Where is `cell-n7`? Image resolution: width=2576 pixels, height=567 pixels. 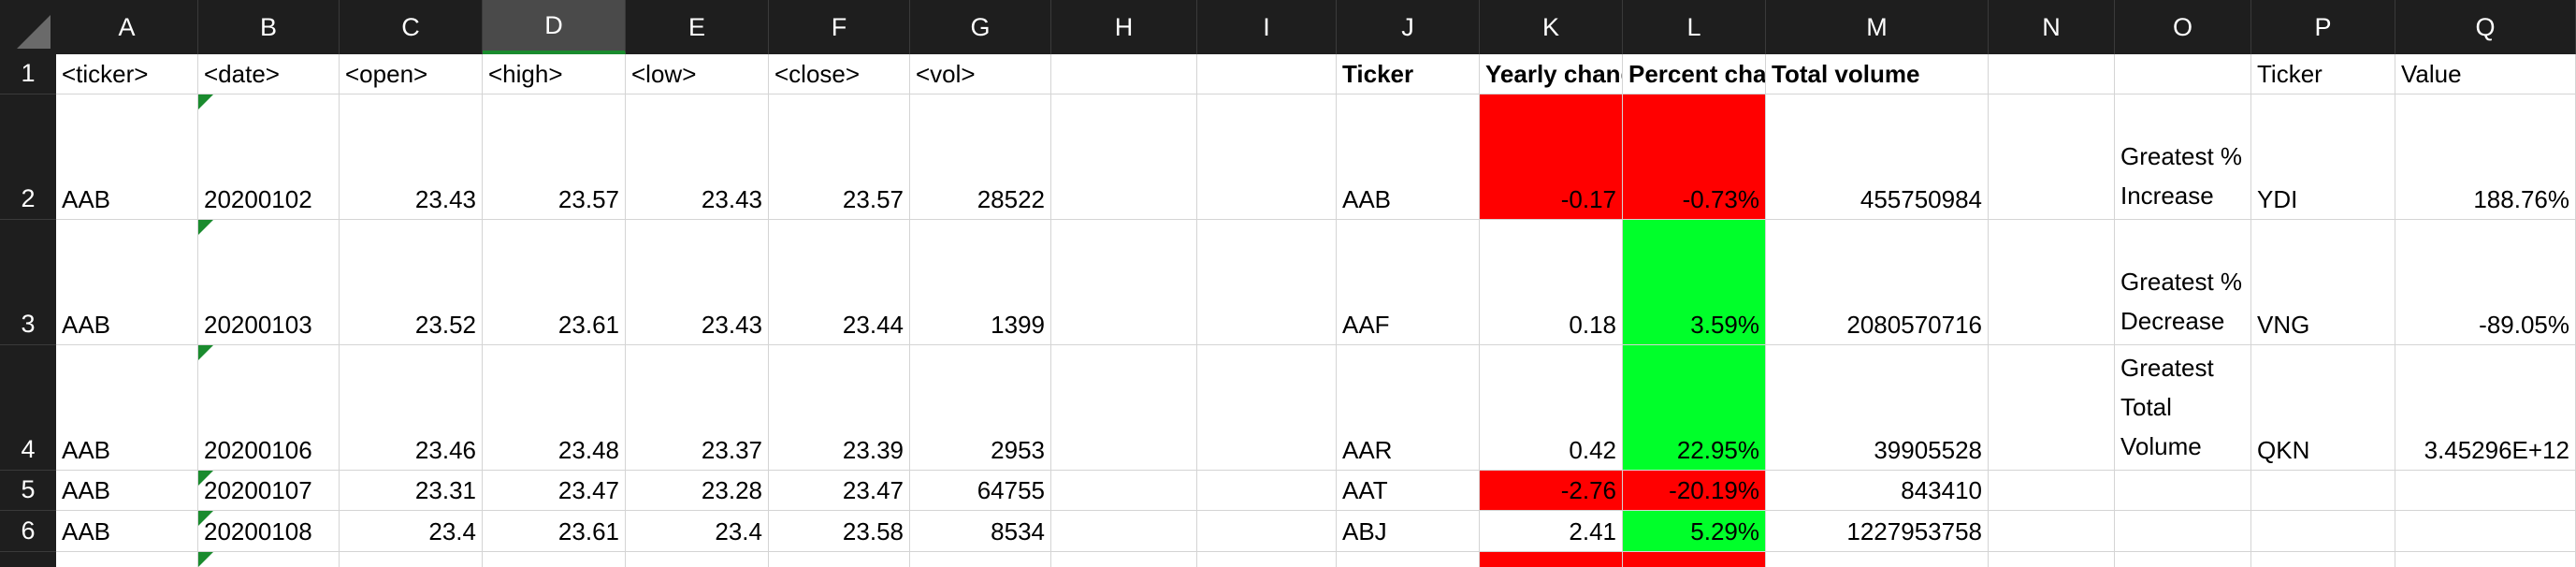
cell-n7 is located at coordinates (2052, 559).